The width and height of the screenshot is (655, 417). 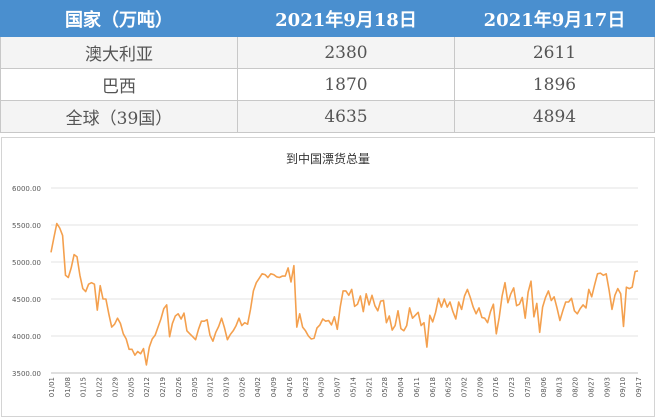 What do you see at coordinates (346, 116) in the screenshot?
I see `table-cell-value: 4635` at bounding box center [346, 116].